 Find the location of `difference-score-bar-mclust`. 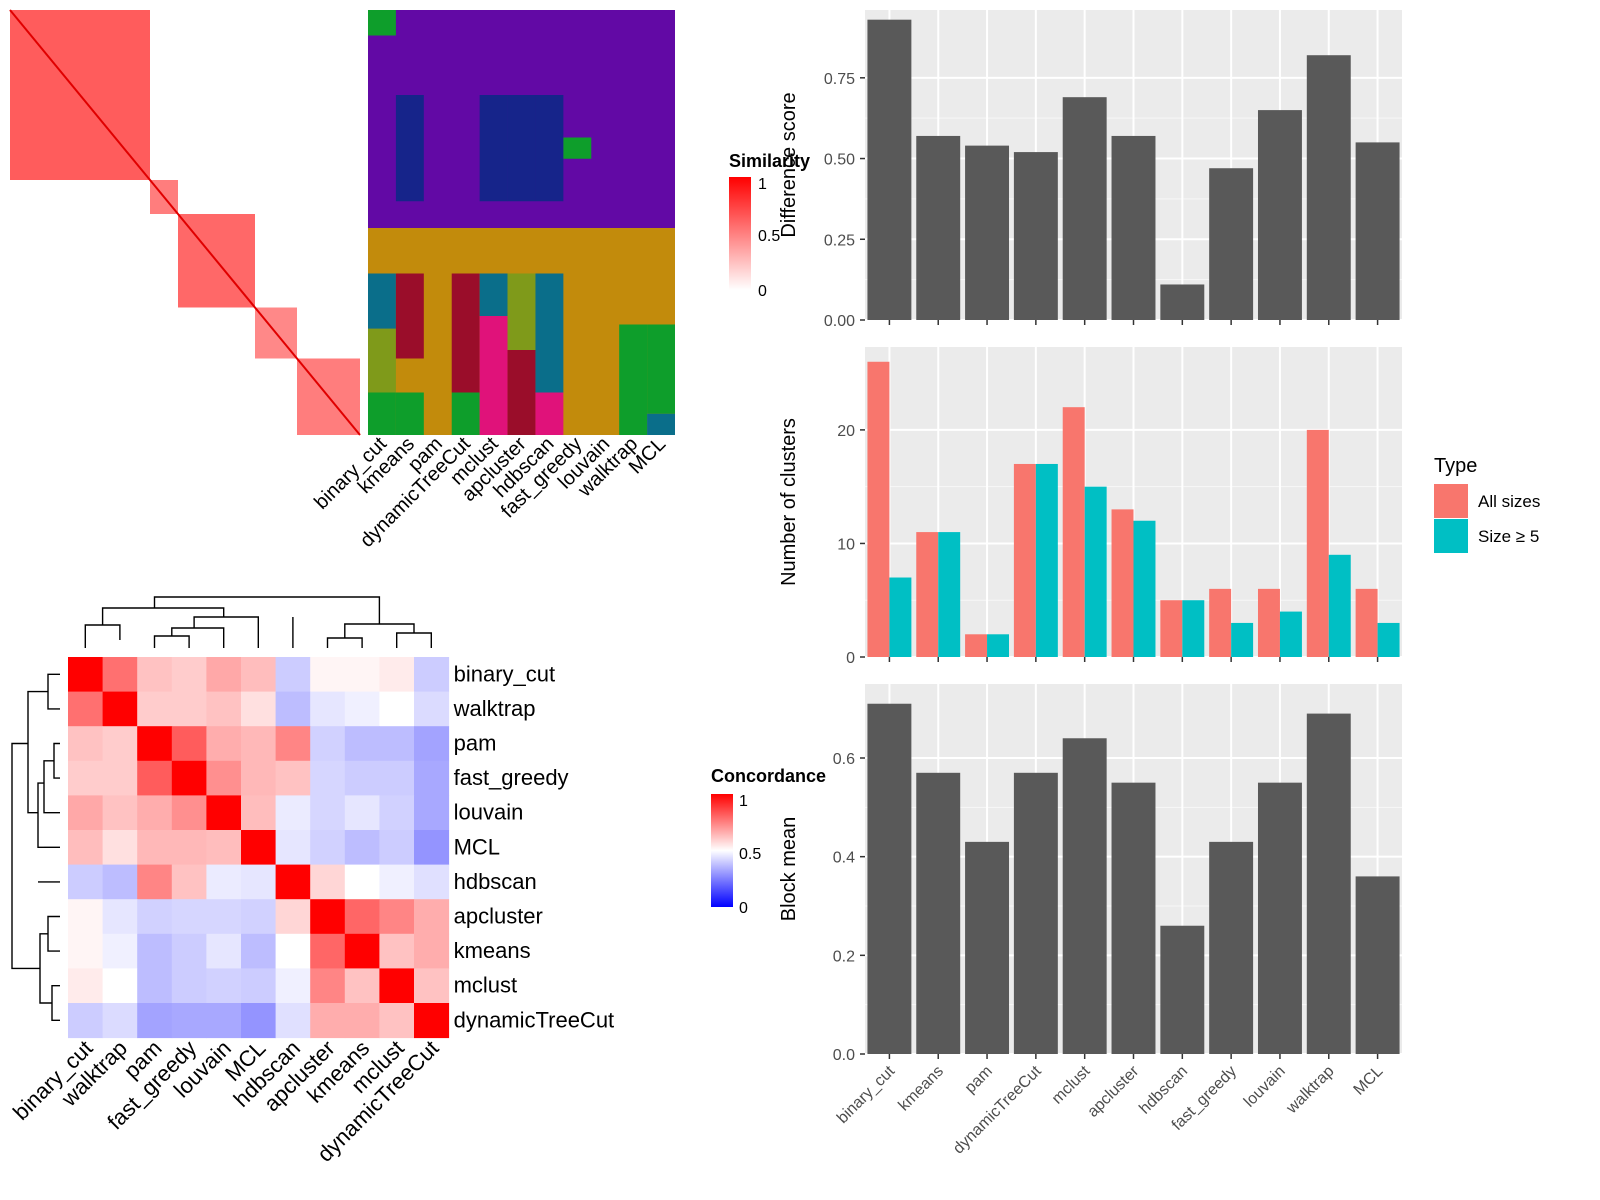

difference-score-bar-mclust is located at coordinates (1084, 208).